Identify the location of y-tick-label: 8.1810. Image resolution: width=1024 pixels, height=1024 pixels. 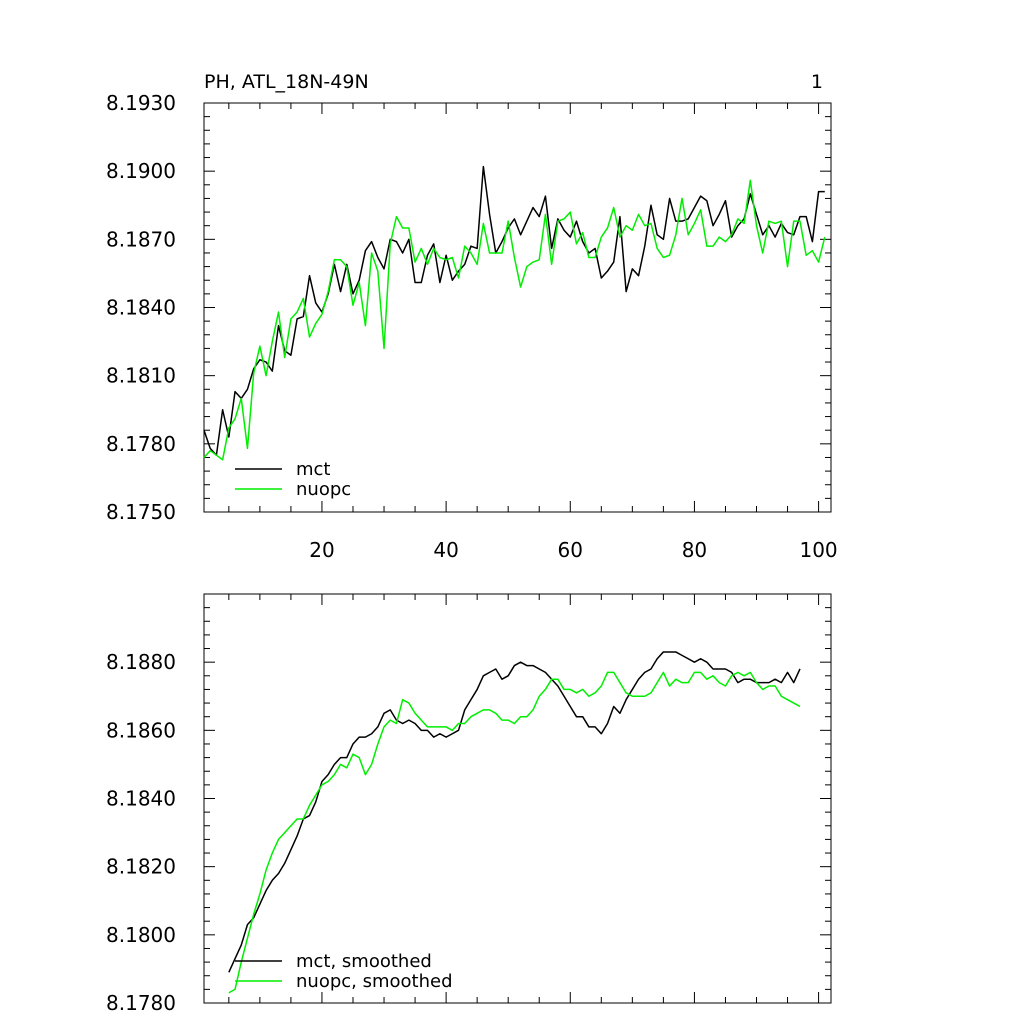
(141, 376).